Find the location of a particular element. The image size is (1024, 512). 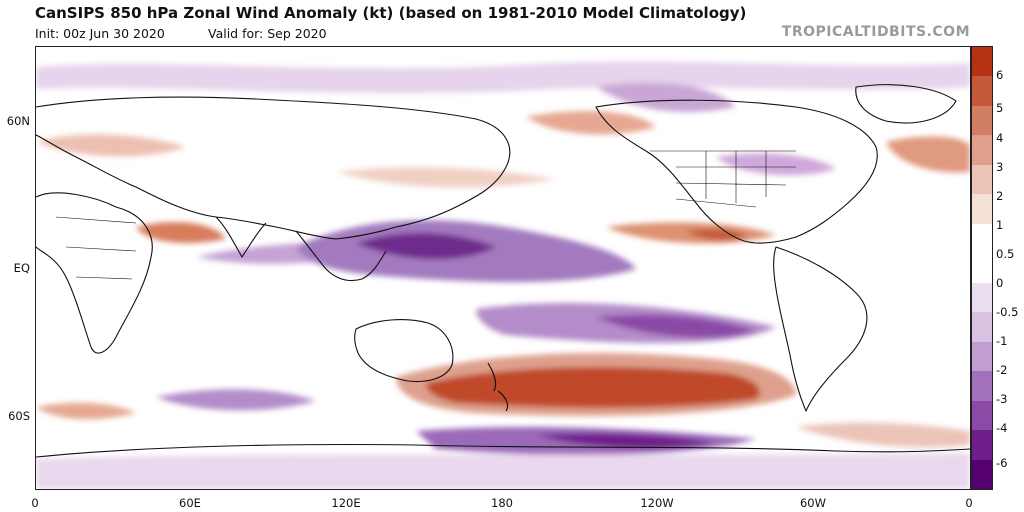

colorbar-label: 0 is located at coordinates (1000, 283).